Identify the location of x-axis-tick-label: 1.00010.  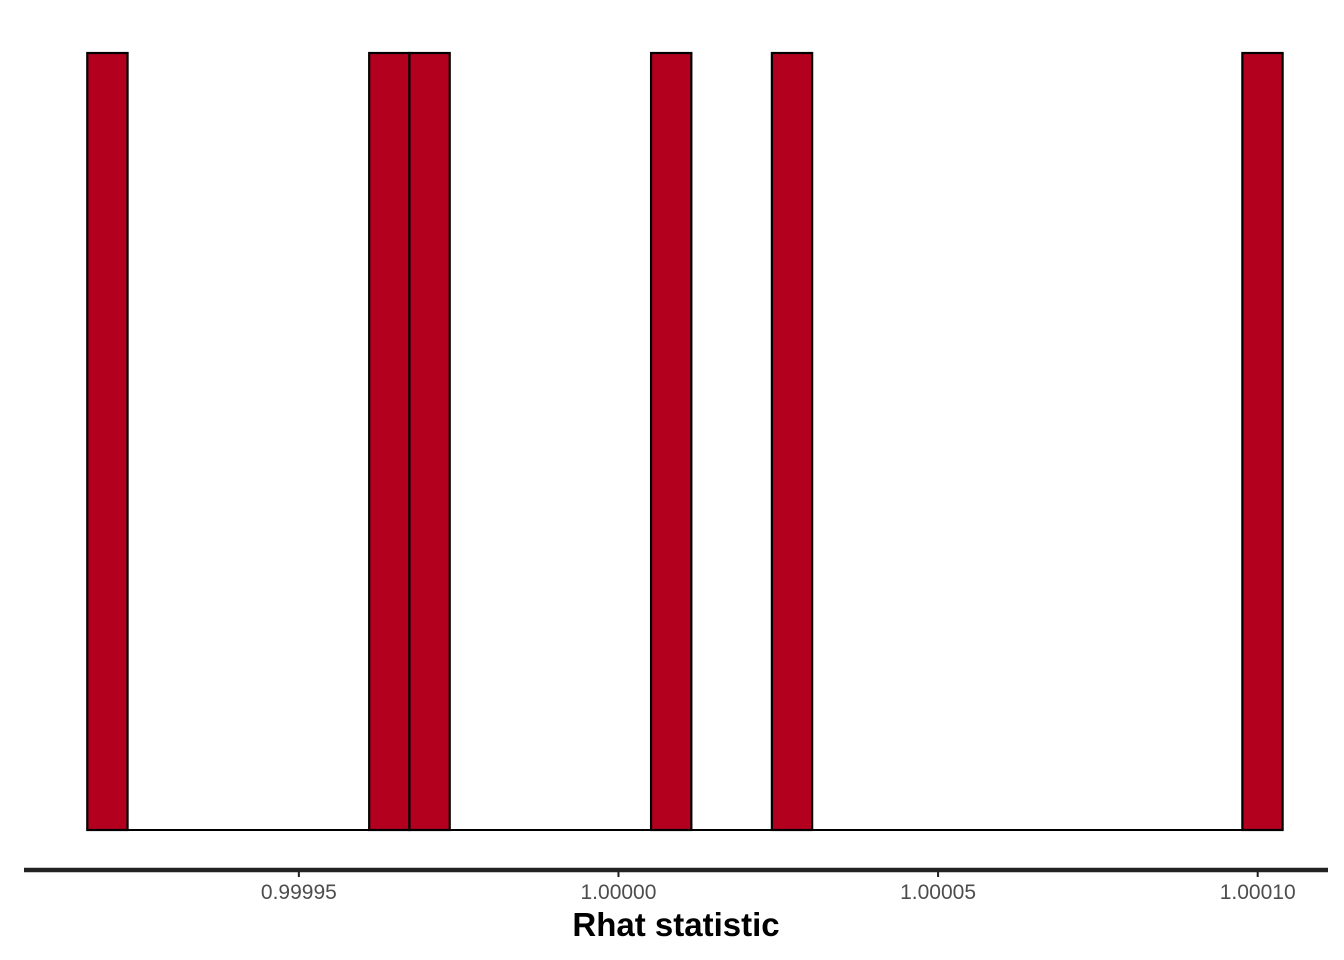
(1258, 892).